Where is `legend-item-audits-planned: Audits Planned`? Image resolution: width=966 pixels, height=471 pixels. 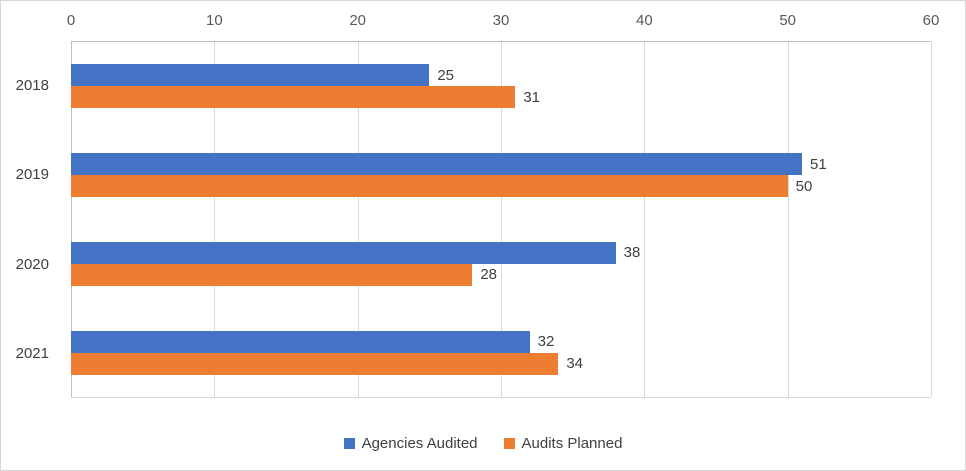 legend-item-audits-planned: Audits Planned is located at coordinates (563, 443).